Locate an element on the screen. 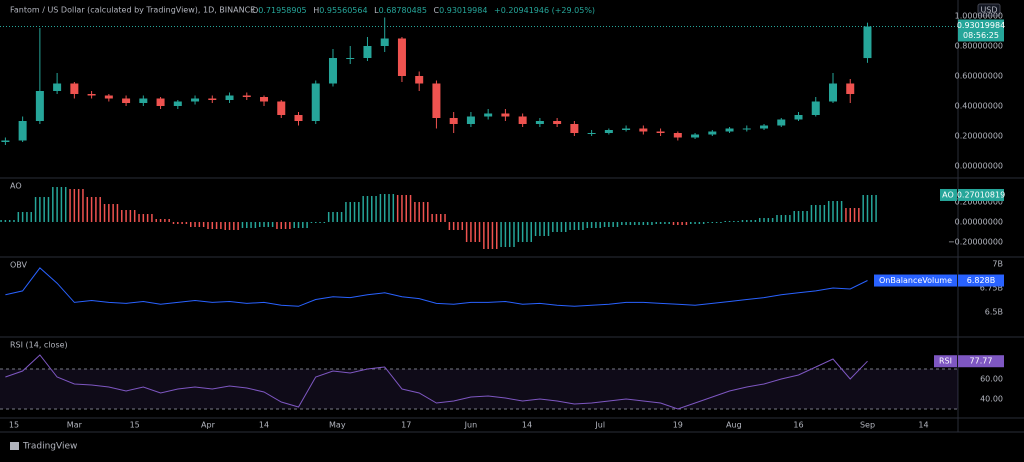  rsi-band is located at coordinates (479, 389).